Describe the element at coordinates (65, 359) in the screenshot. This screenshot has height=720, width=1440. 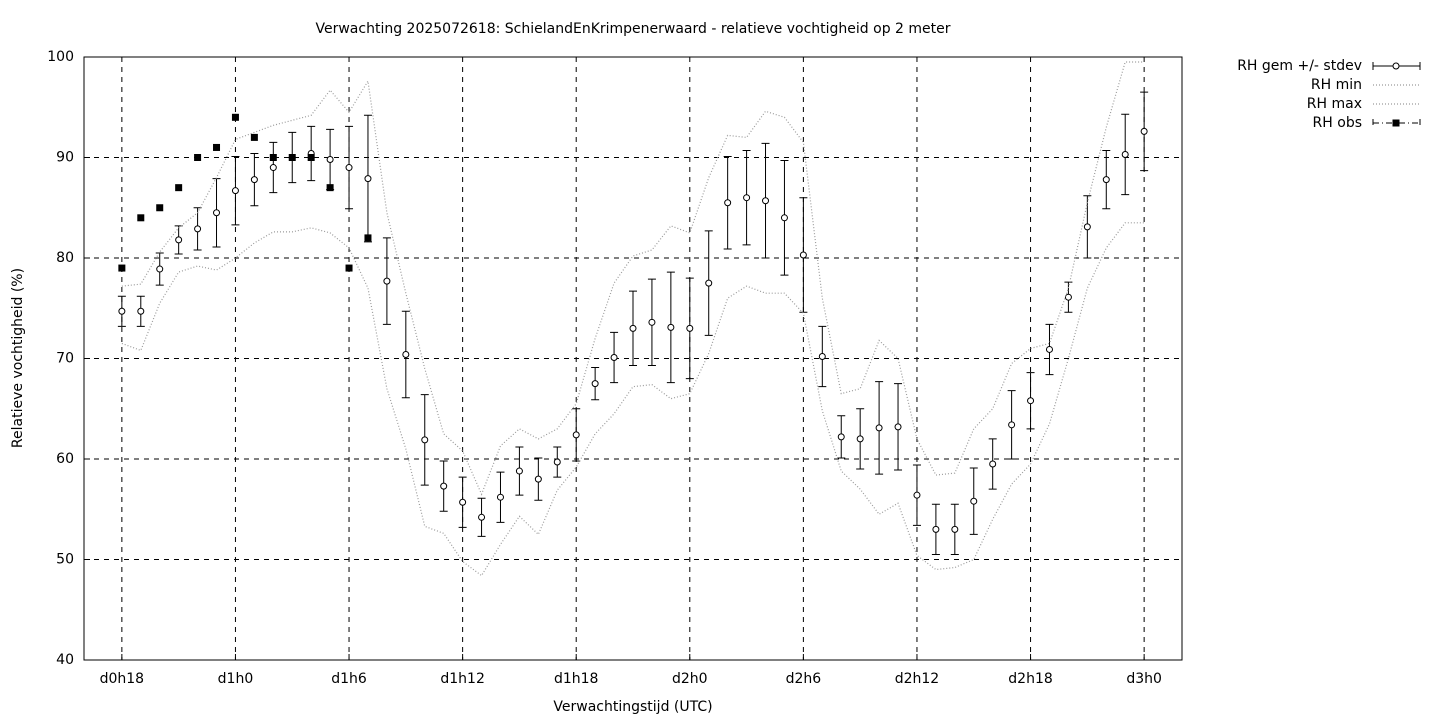
I see `y-tick-label: 70` at that location.